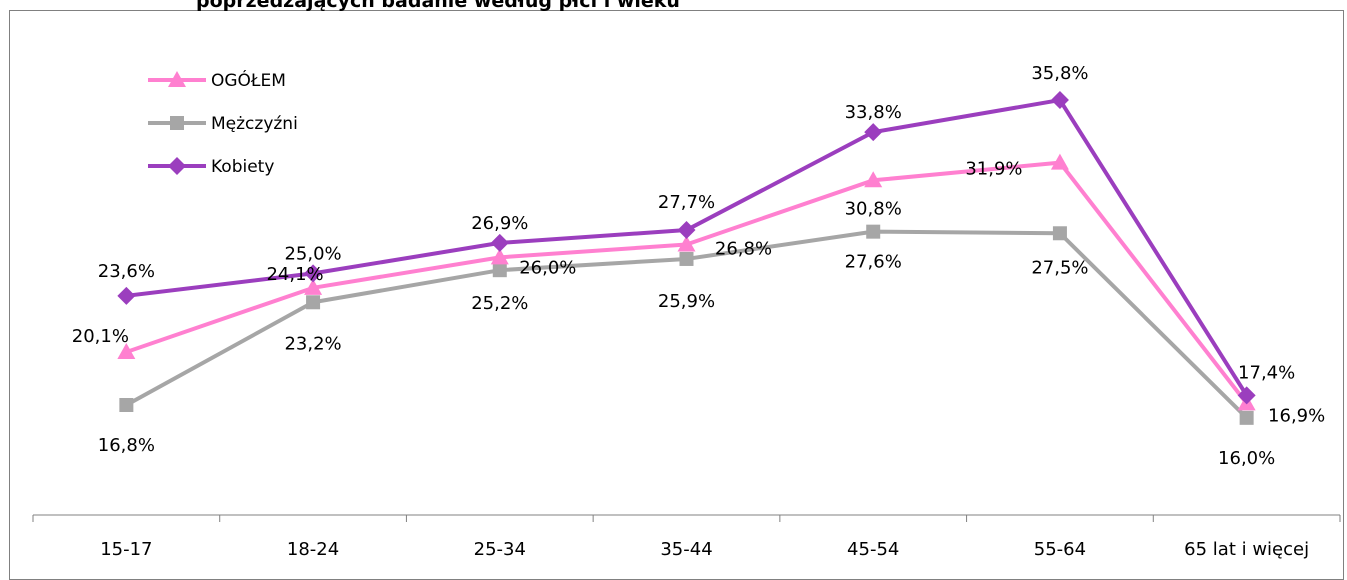  What do you see at coordinates (1060, 549) in the screenshot?
I see `x-tick-label: 55-64` at bounding box center [1060, 549].